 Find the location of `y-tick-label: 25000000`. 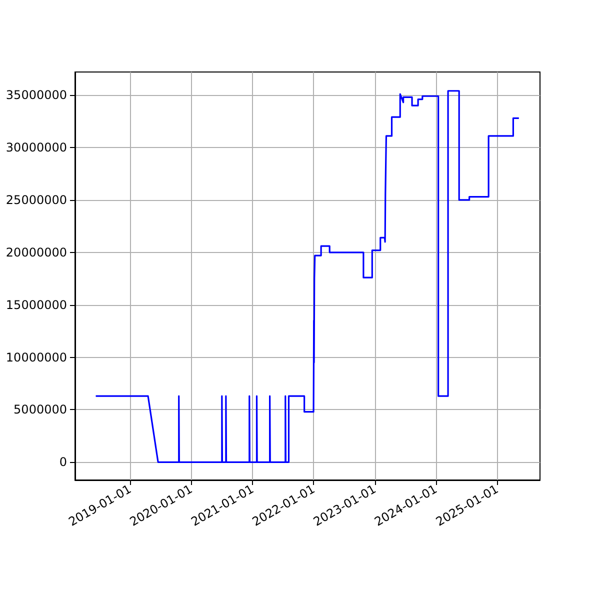

y-tick-label: 25000000 is located at coordinates (36, 199).